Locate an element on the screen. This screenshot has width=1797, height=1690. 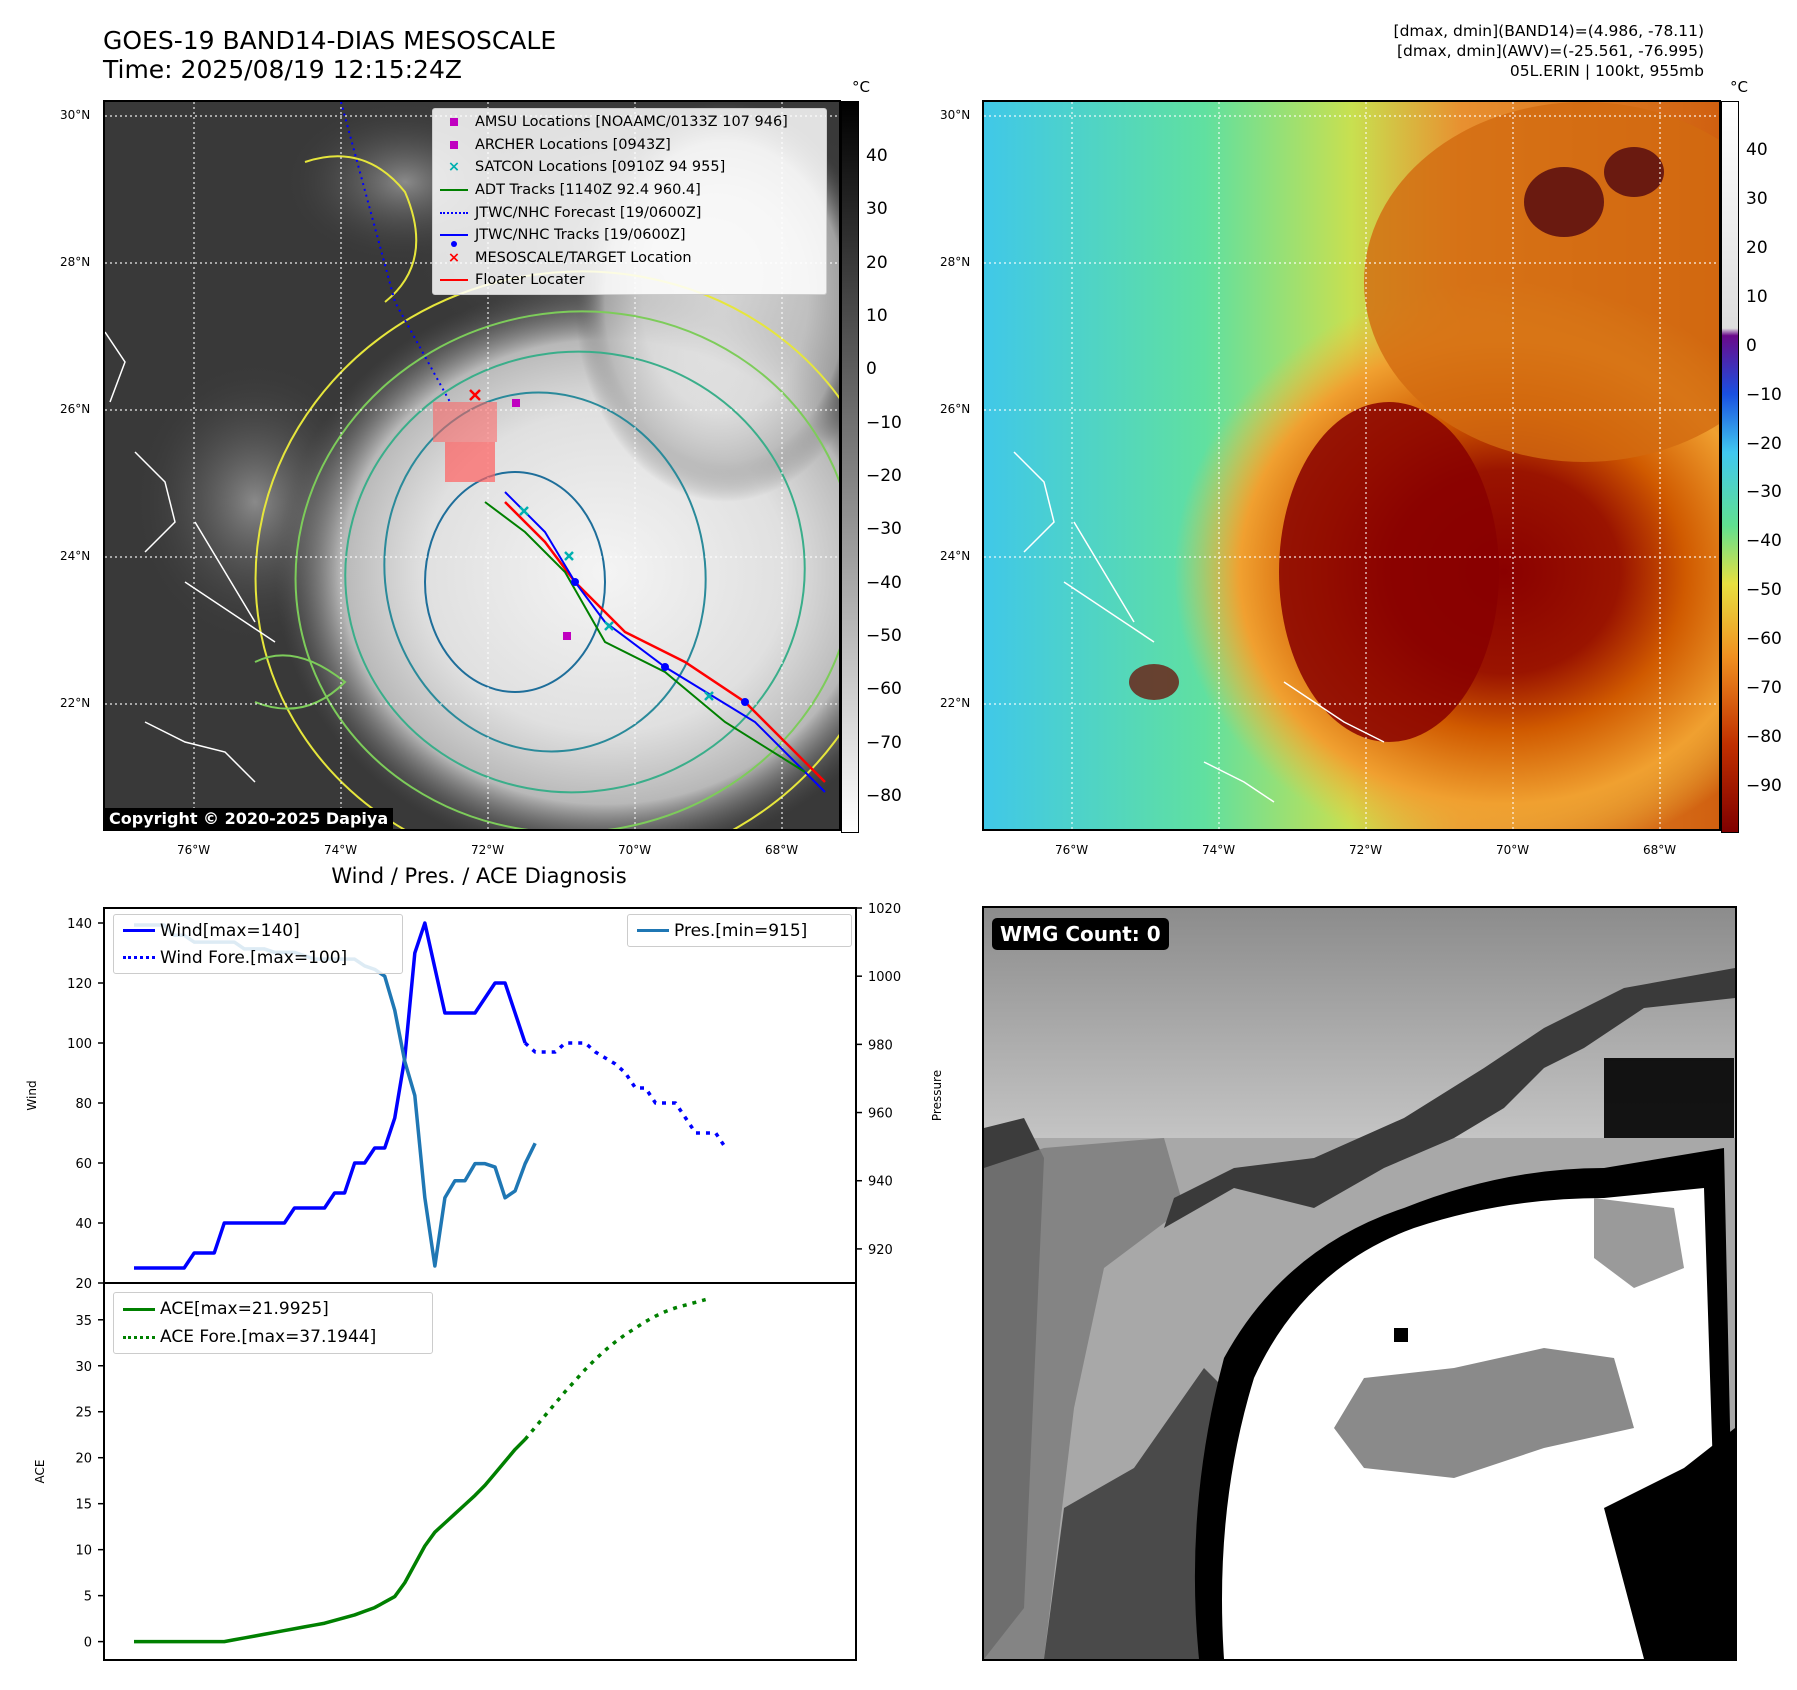
awv-colorbar-tick: −70 is located at coordinates (1764, 688).